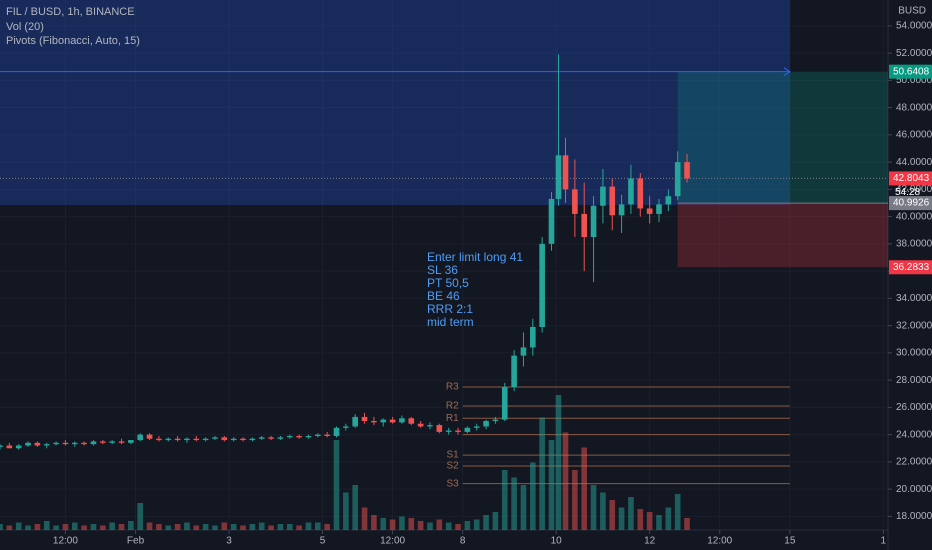 The image size is (932, 550). What do you see at coordinates (70, 12) in the screenshot?
I see `symbol: FIL / BUSD, 1h, BINANCE` at bounding box center [70, 12].